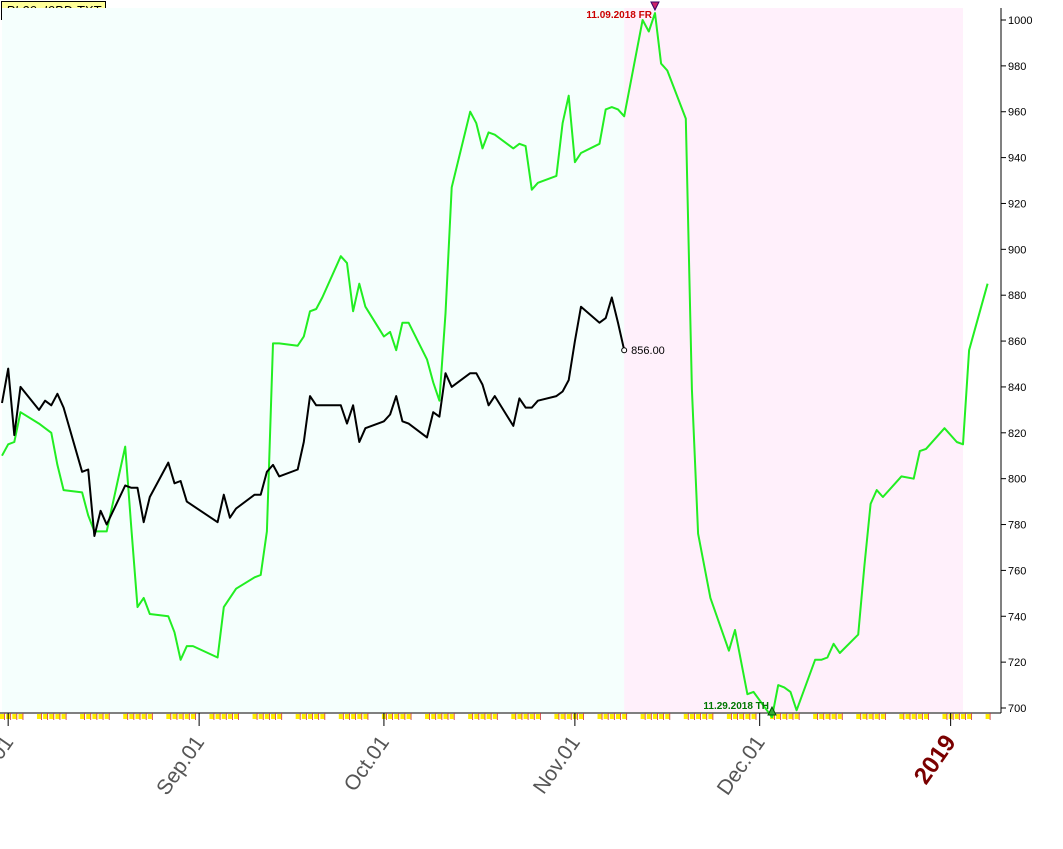 Image resolution: width=1063 pixels, height=849 pixels. Describe the element at coordinates (619, 15) in the screenshot. I see `high-annotation: 11.09.2018 FR` at that location.